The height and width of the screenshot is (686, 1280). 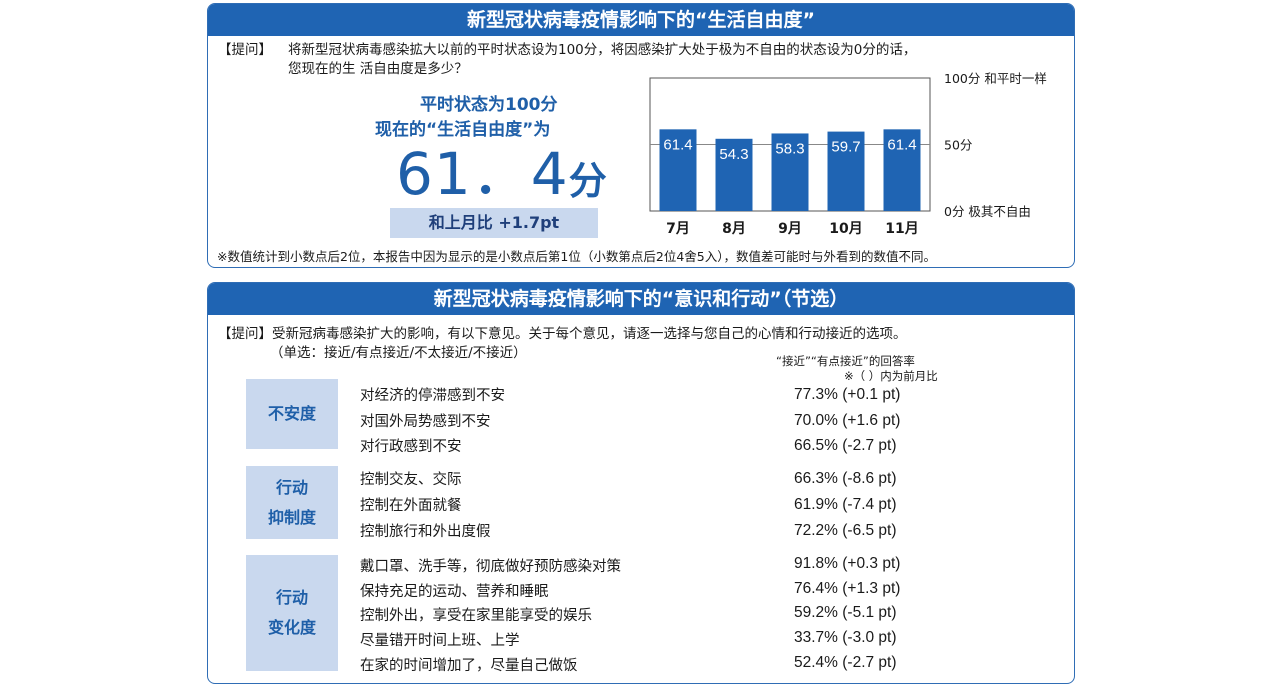 I want to click on opinion-rate: 66.3% (-8.6 pt), so click(x=845, y=478).